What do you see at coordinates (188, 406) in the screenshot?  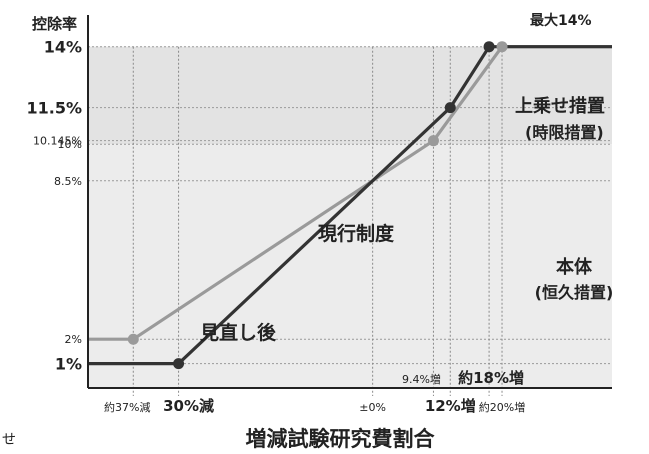 I see `x-tick-label: 30%減` at bounding box center [188, 406].